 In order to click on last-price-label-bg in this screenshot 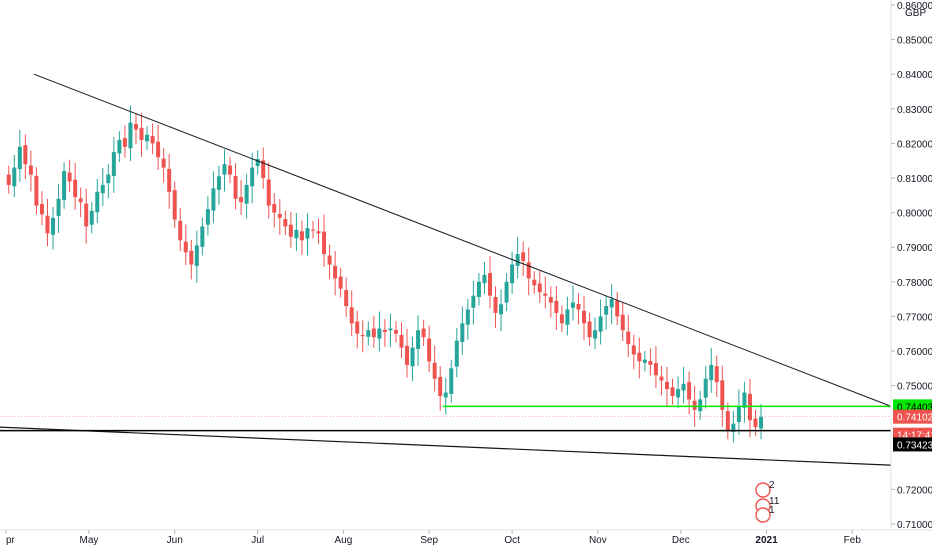, I will do `click(912, 416)`.